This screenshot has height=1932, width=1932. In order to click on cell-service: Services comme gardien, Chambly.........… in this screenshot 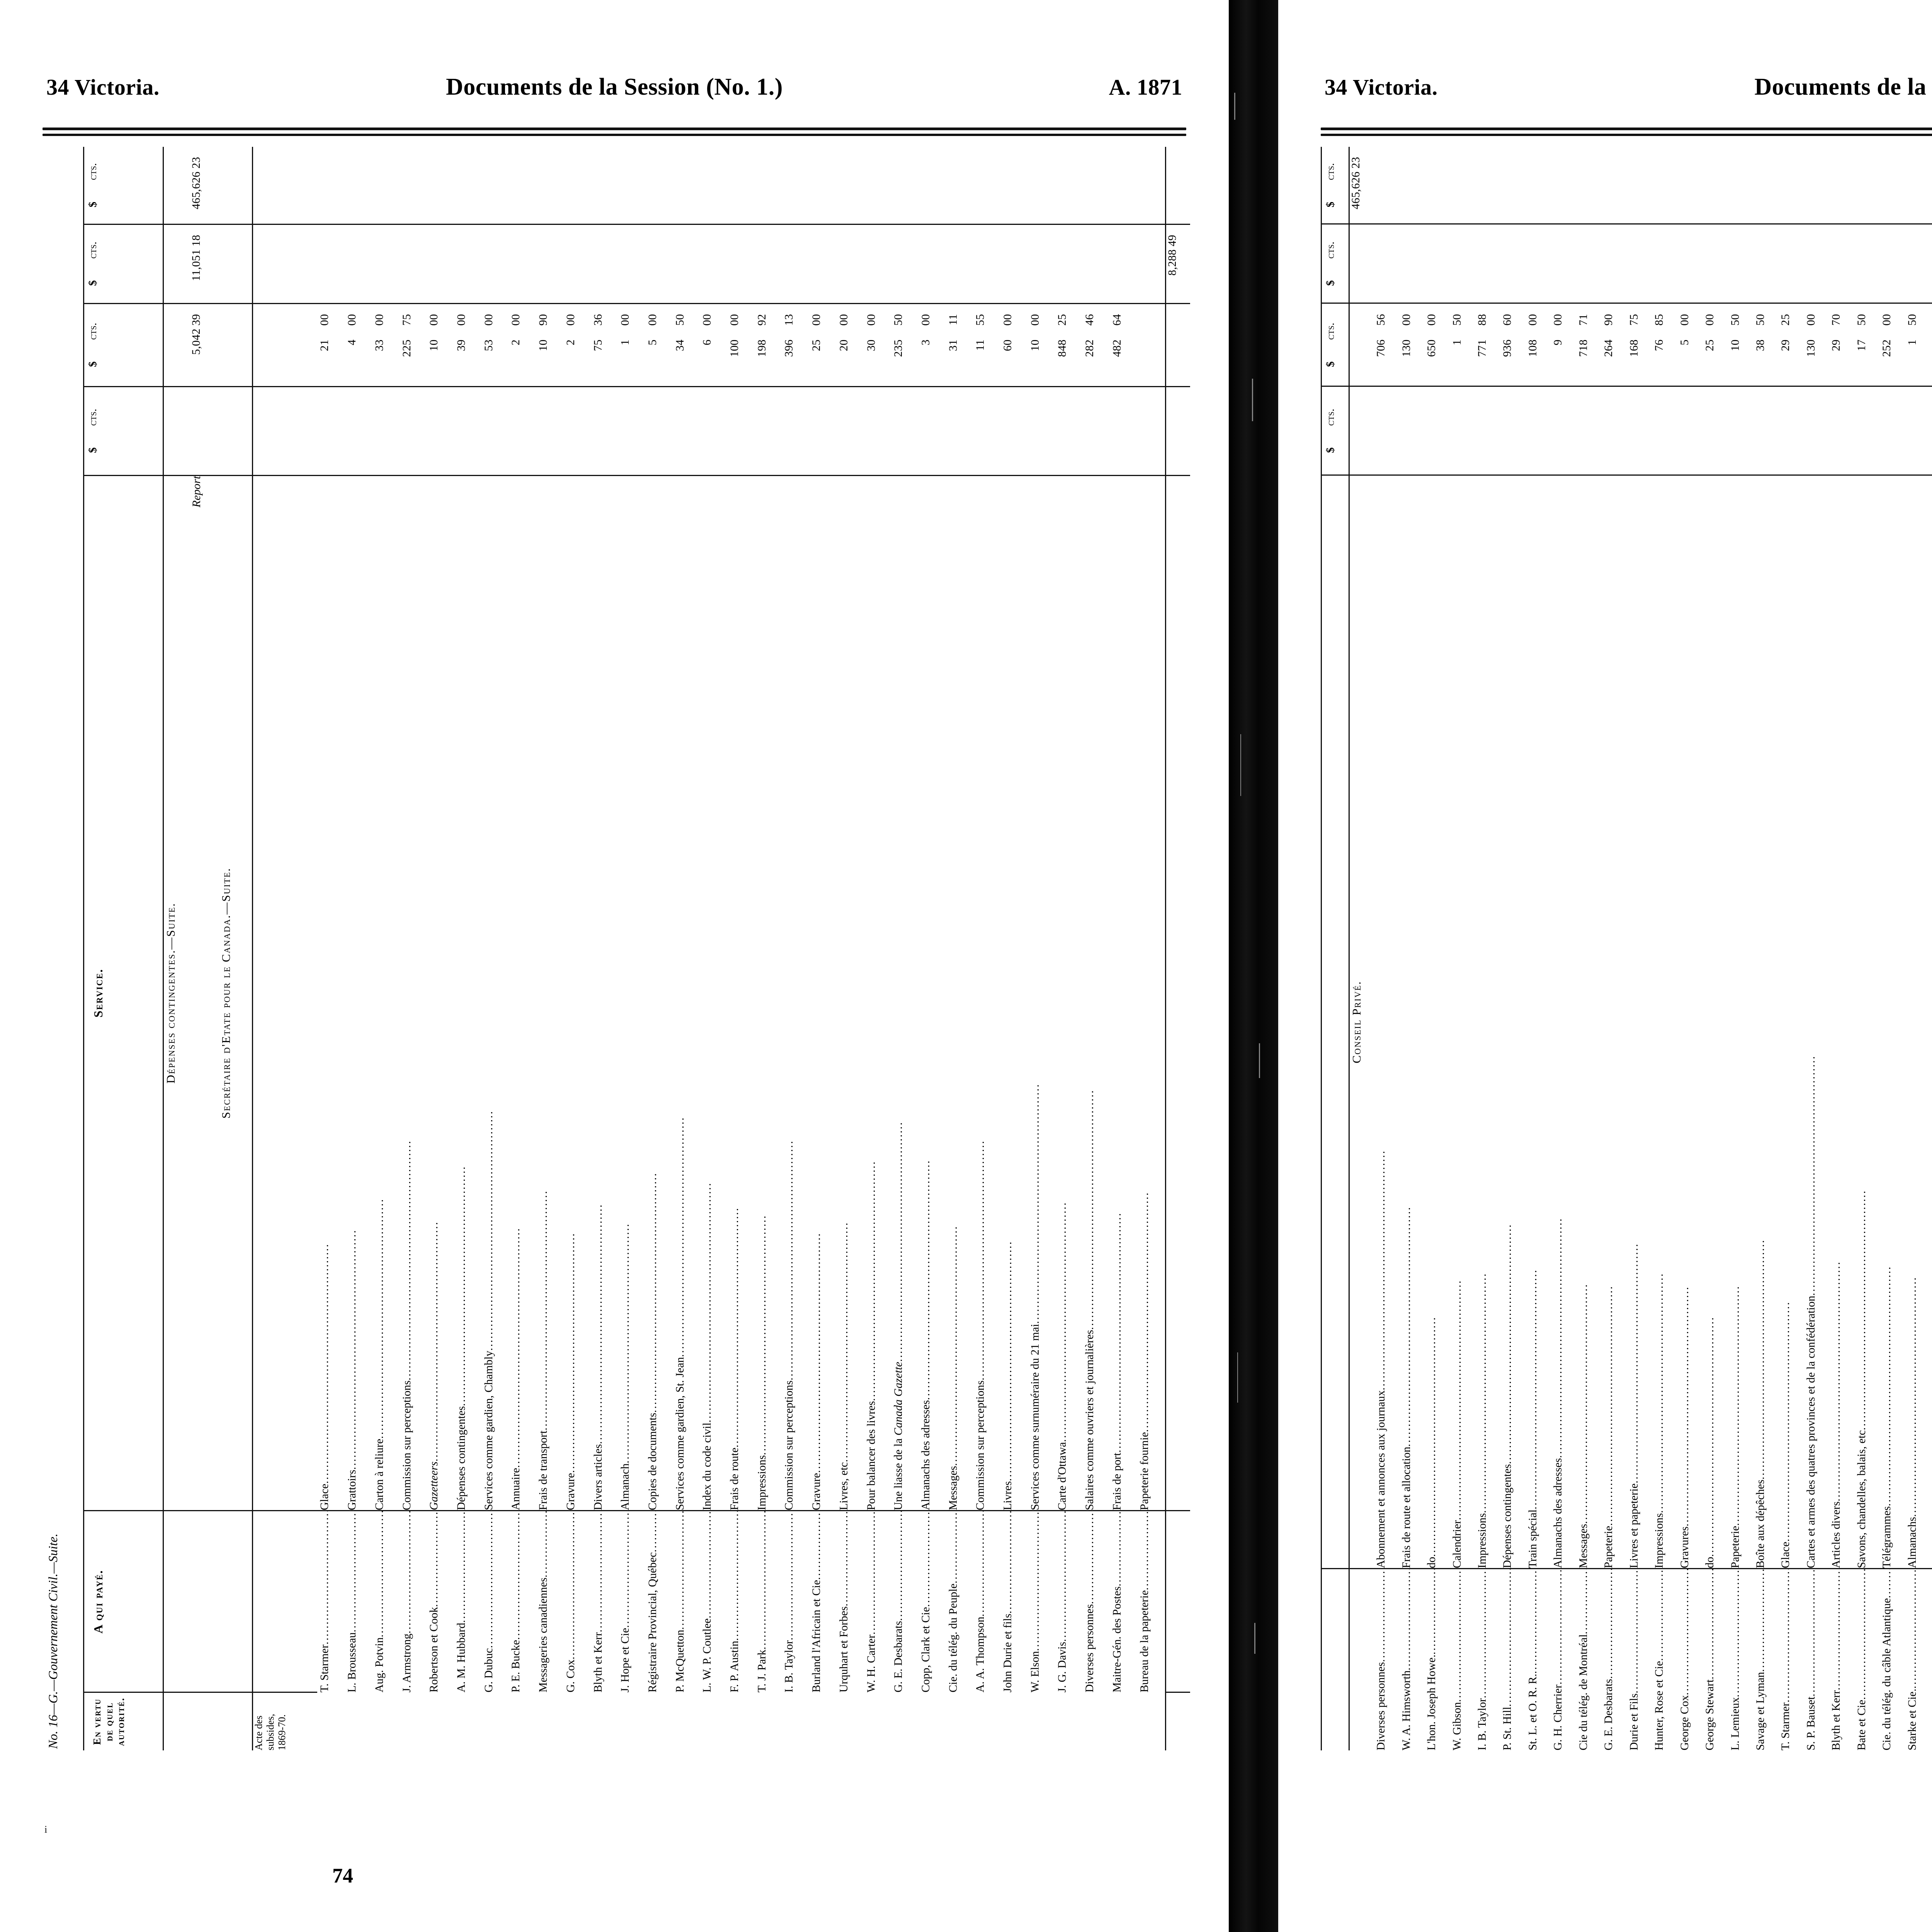, I will do `click(495, 993)`.